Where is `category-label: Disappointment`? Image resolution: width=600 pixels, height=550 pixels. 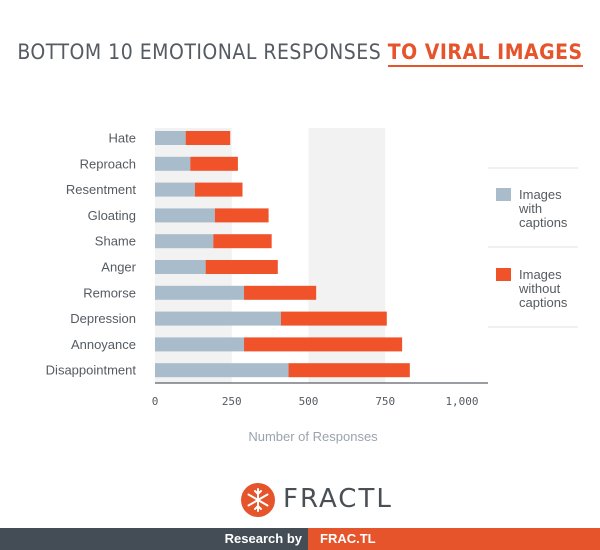
category-label: Disappointment is located at coordinates (91, 370).